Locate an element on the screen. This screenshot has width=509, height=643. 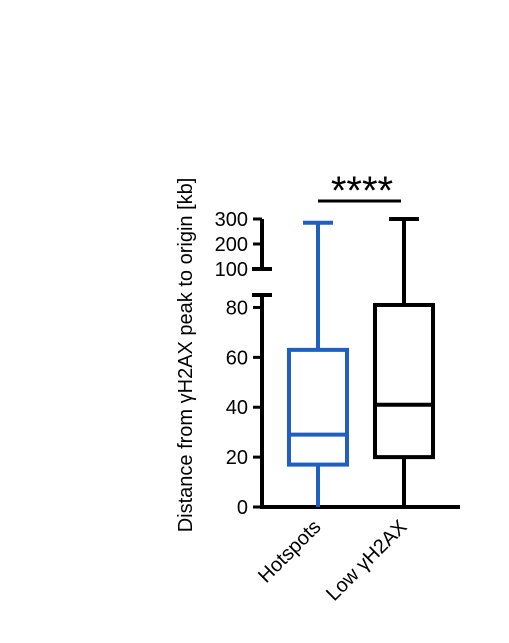
y-tick-label: 20 is located at coordinates (237, 458).